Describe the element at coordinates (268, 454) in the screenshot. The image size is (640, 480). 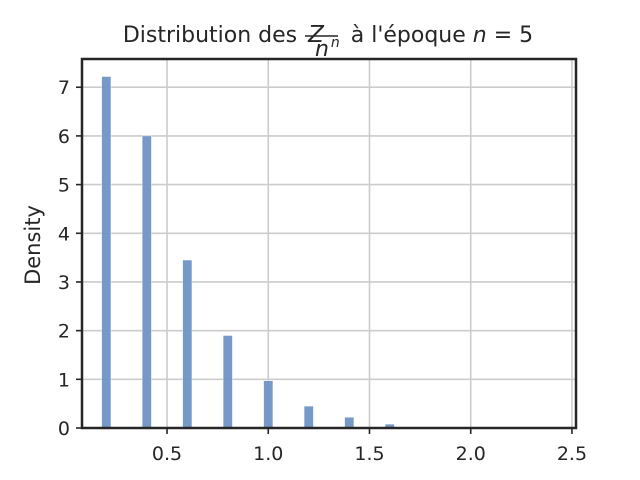
I see `x-tick-label: 1.0` at that location.